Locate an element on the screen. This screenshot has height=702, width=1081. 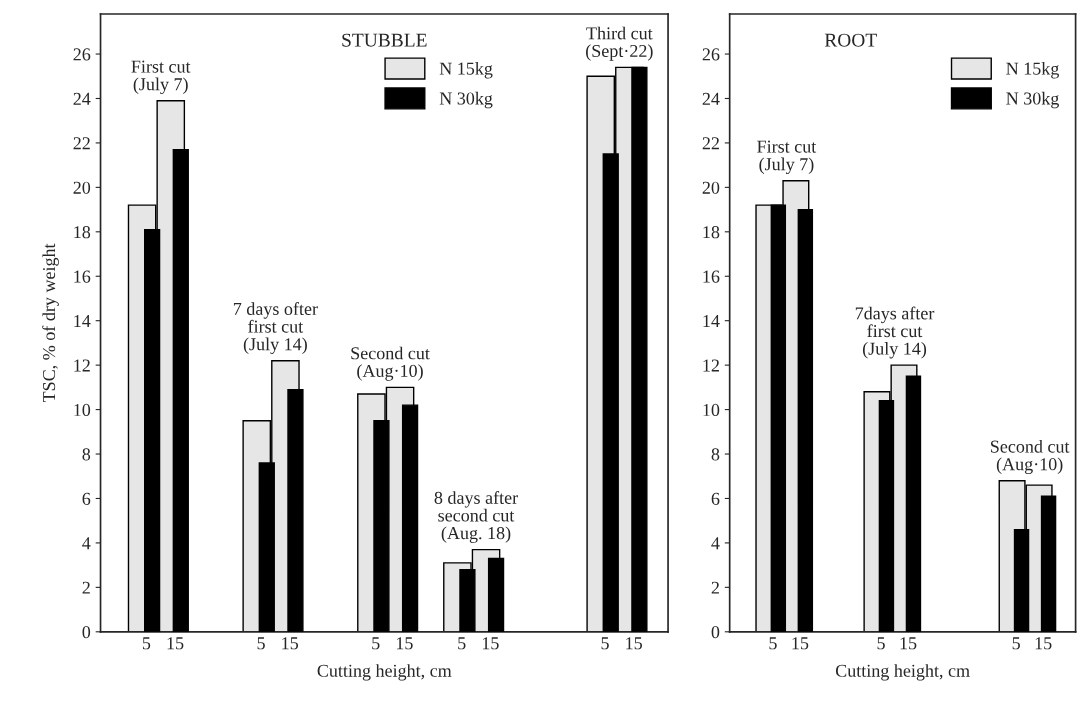
y-axis-title: TSC, % of dry weight is located at coordinates (50, 323).